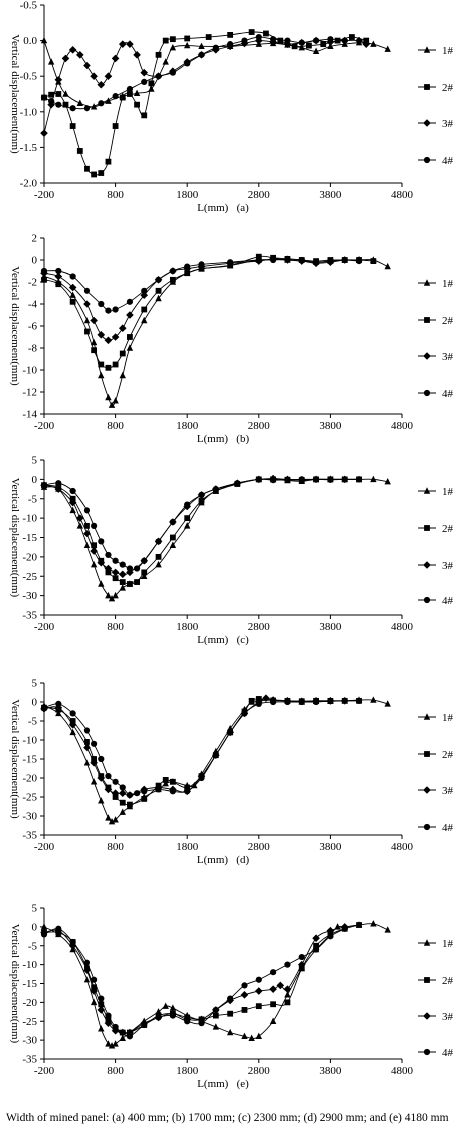  Describe the element at coordinates (29, 393) in the screenshot. I see `y-tick-label: -12` at that location.